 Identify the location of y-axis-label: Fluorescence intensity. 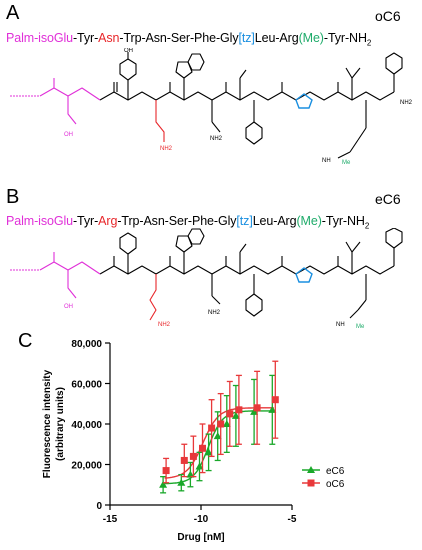
(47, 423).